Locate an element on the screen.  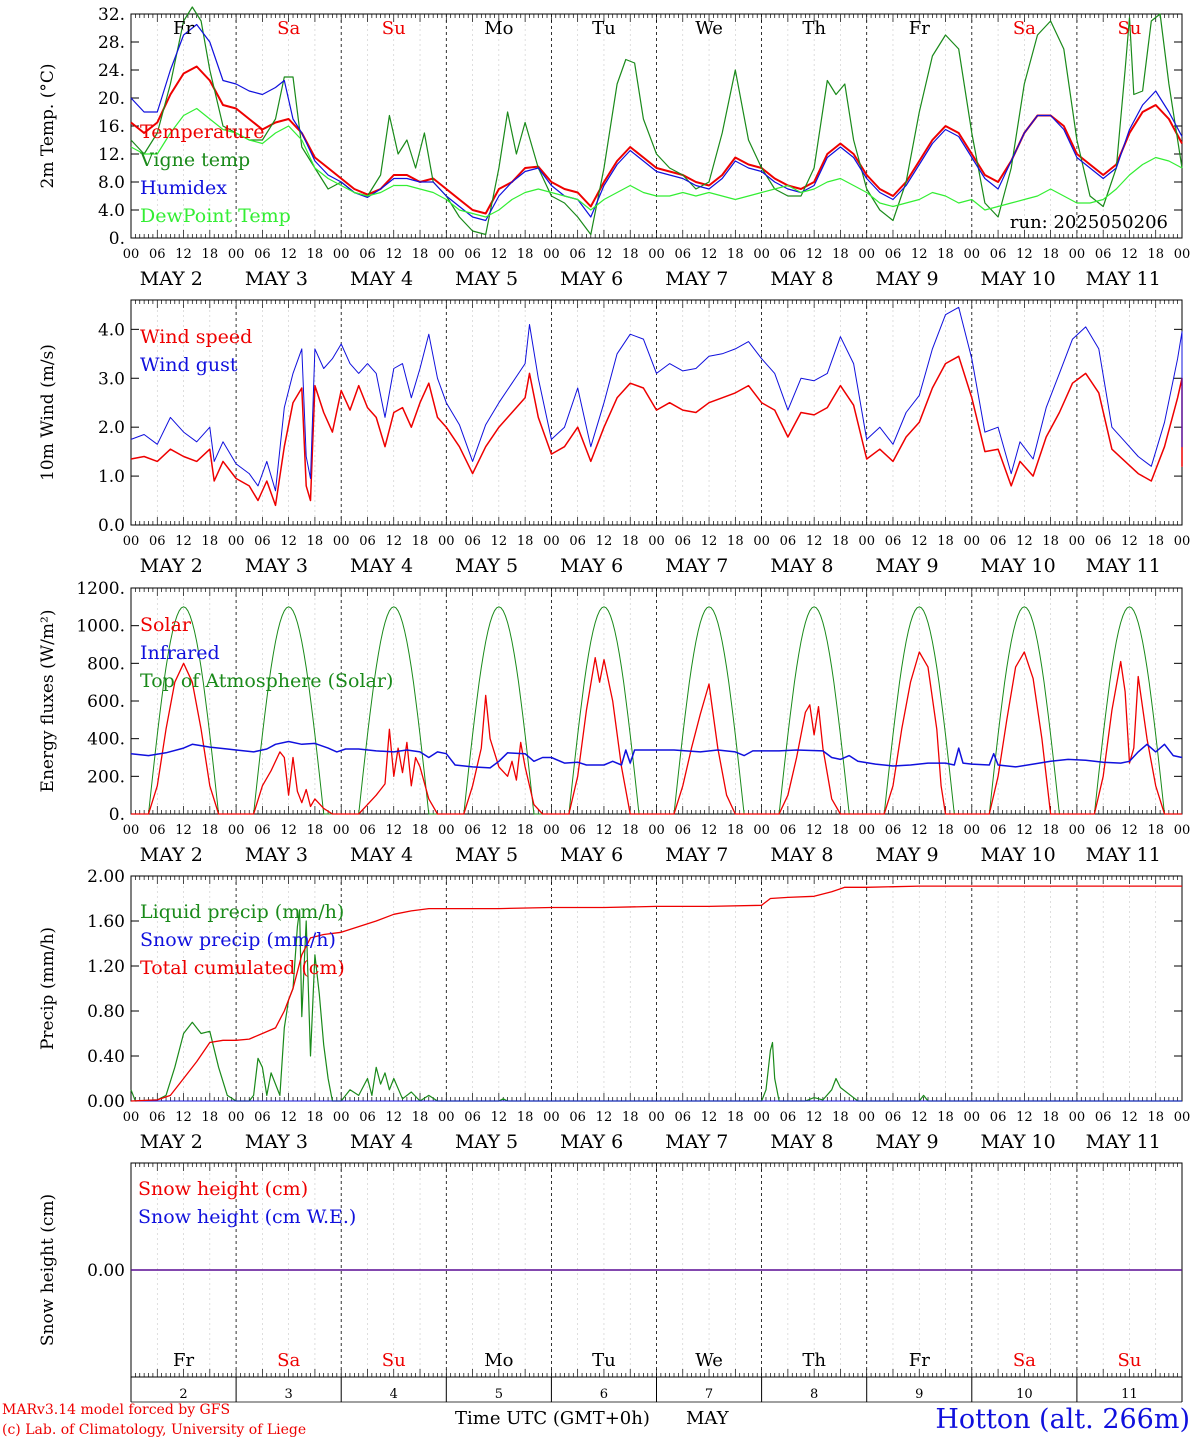
legend-entry: Wind speed is located at coordinates (196, 337).